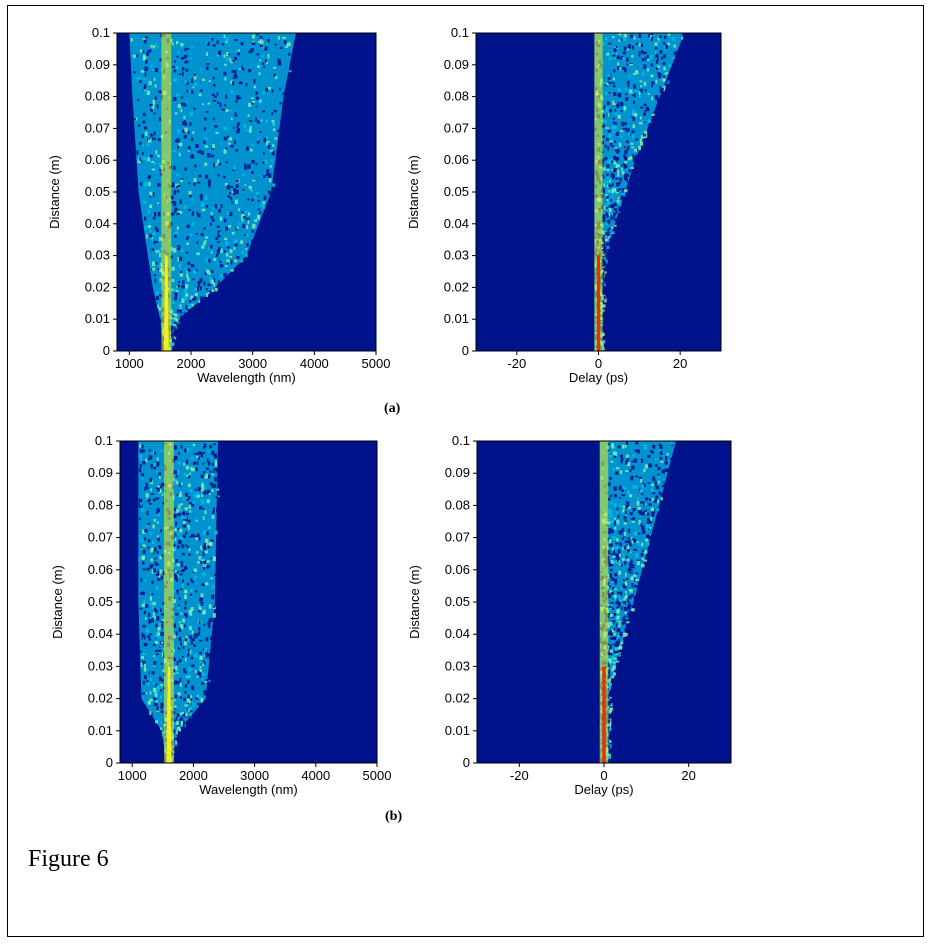  What do you see at coordinates (392, 408) in the screenshot?
I see `row-label-a: (a)` at bounding box center [392, 408].